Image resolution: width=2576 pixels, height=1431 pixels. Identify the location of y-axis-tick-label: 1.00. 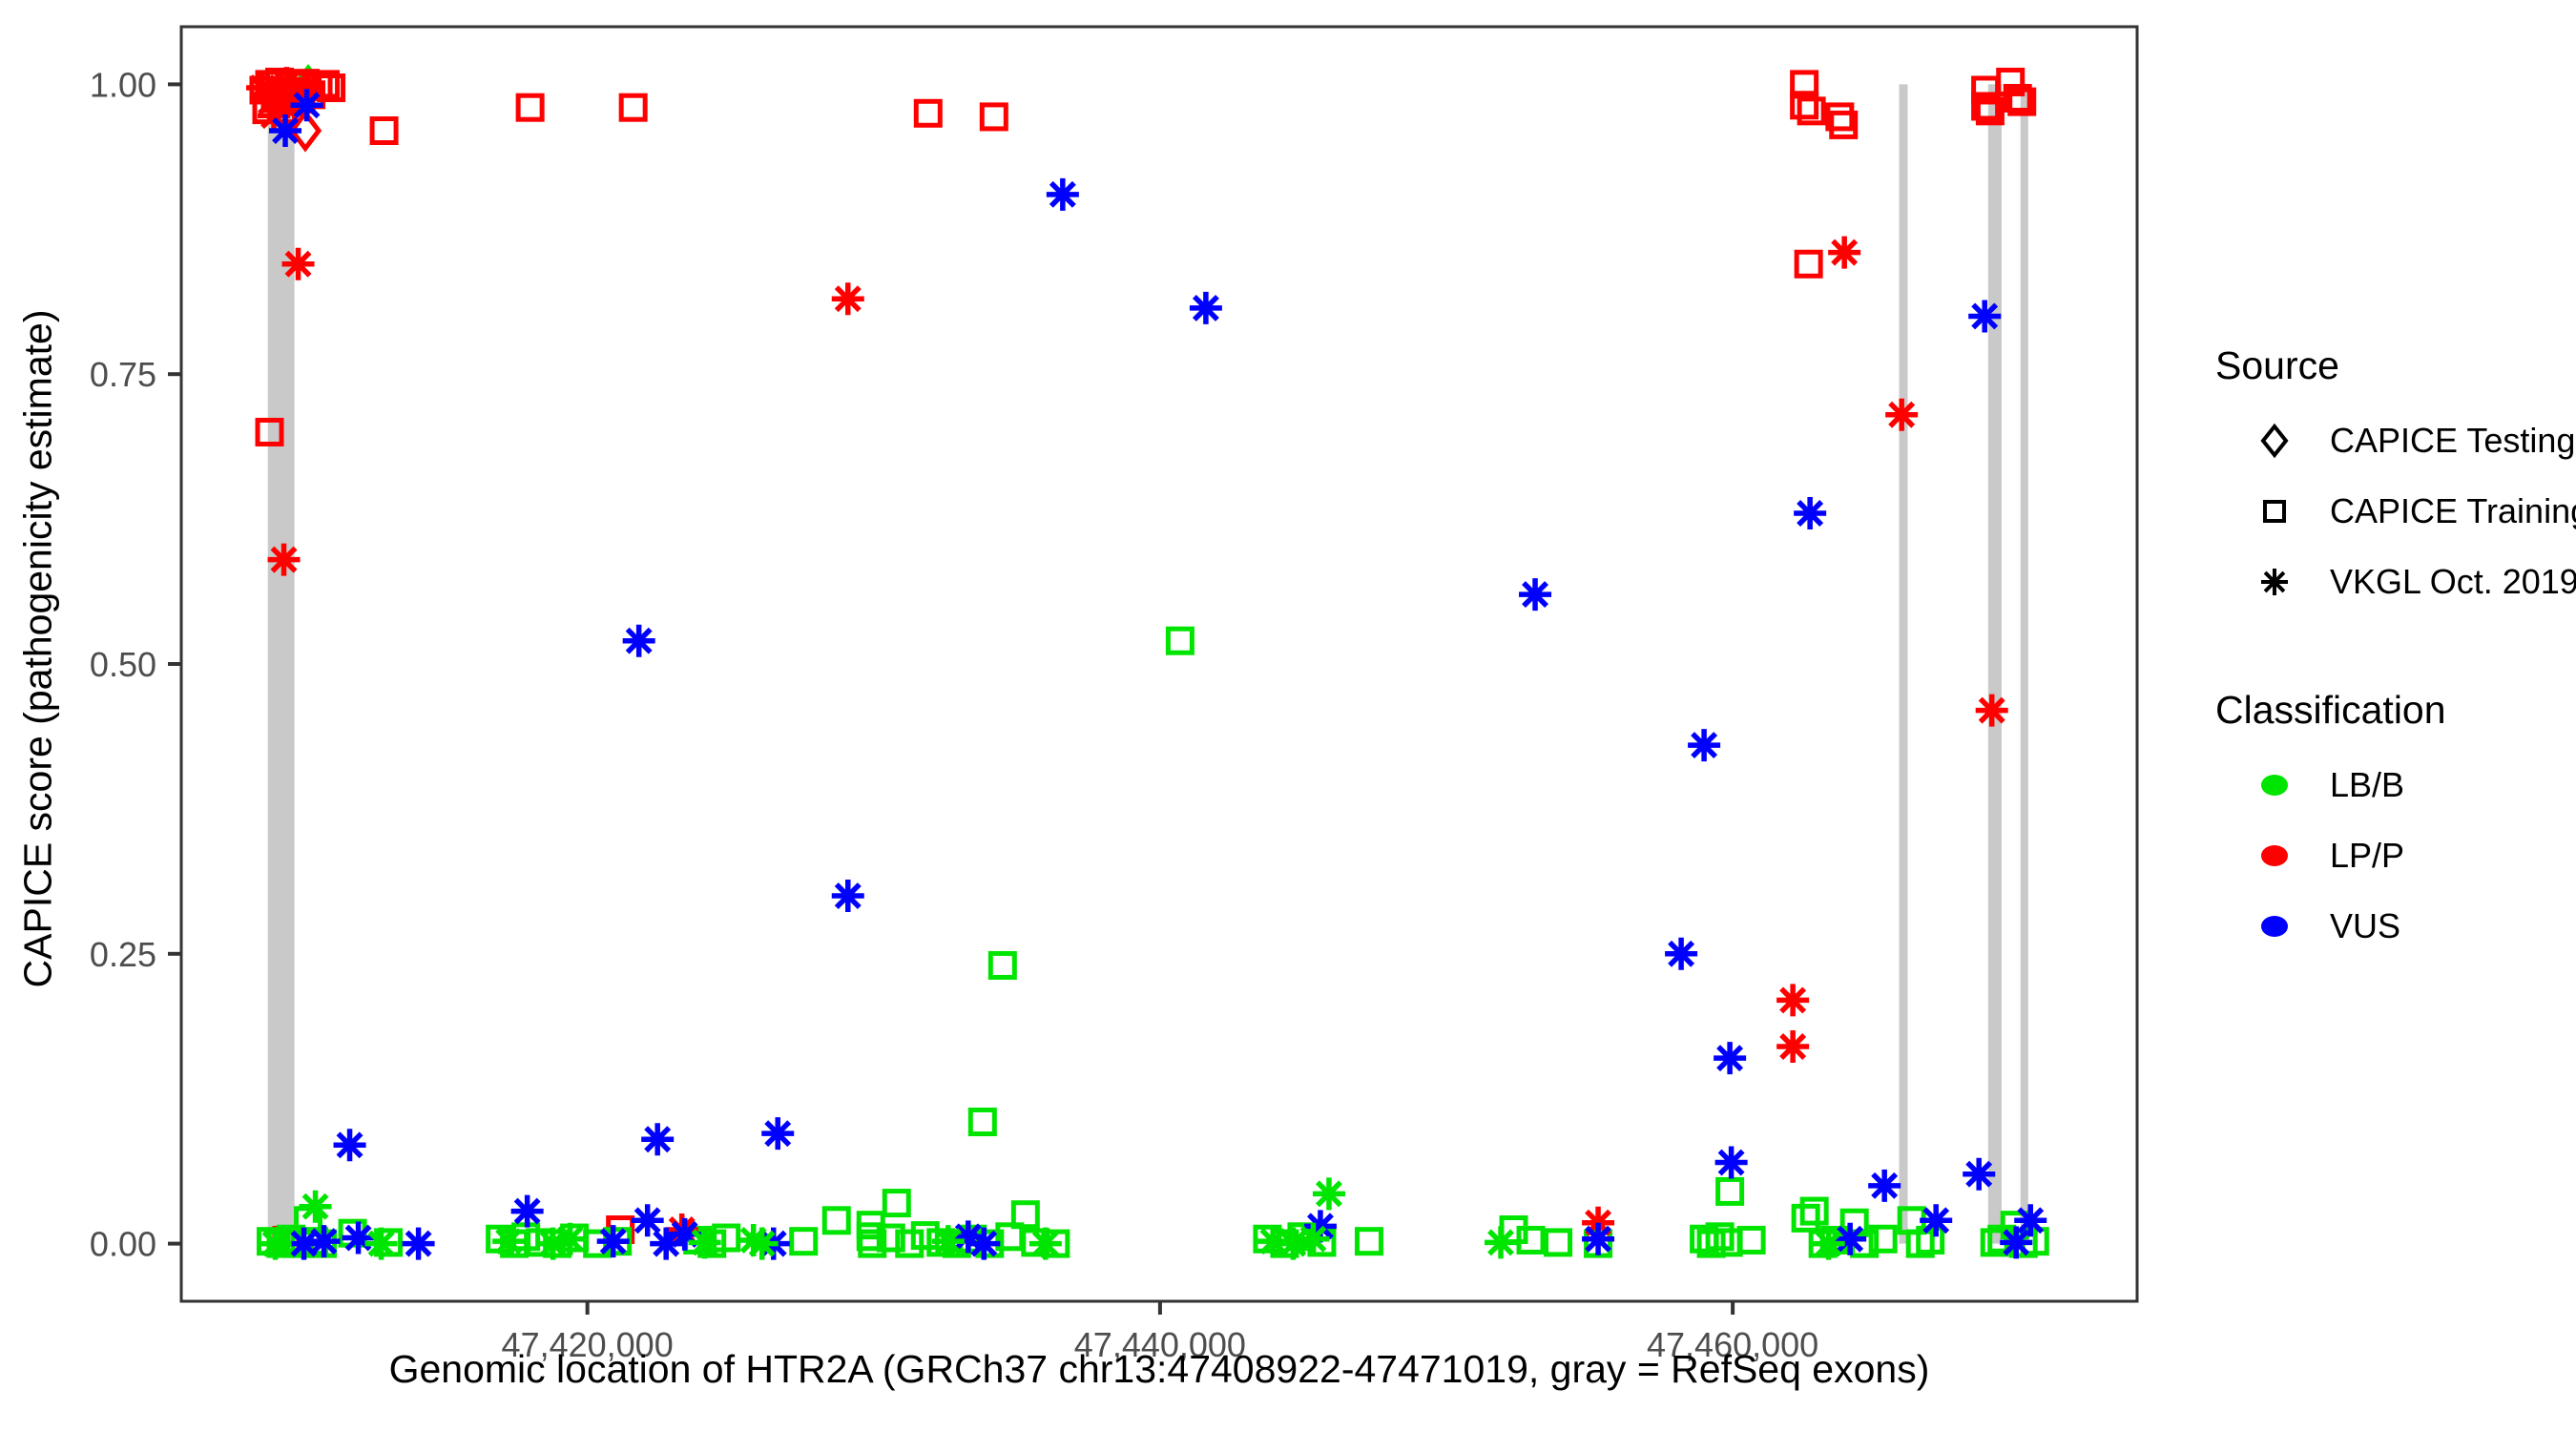
(123, 84).